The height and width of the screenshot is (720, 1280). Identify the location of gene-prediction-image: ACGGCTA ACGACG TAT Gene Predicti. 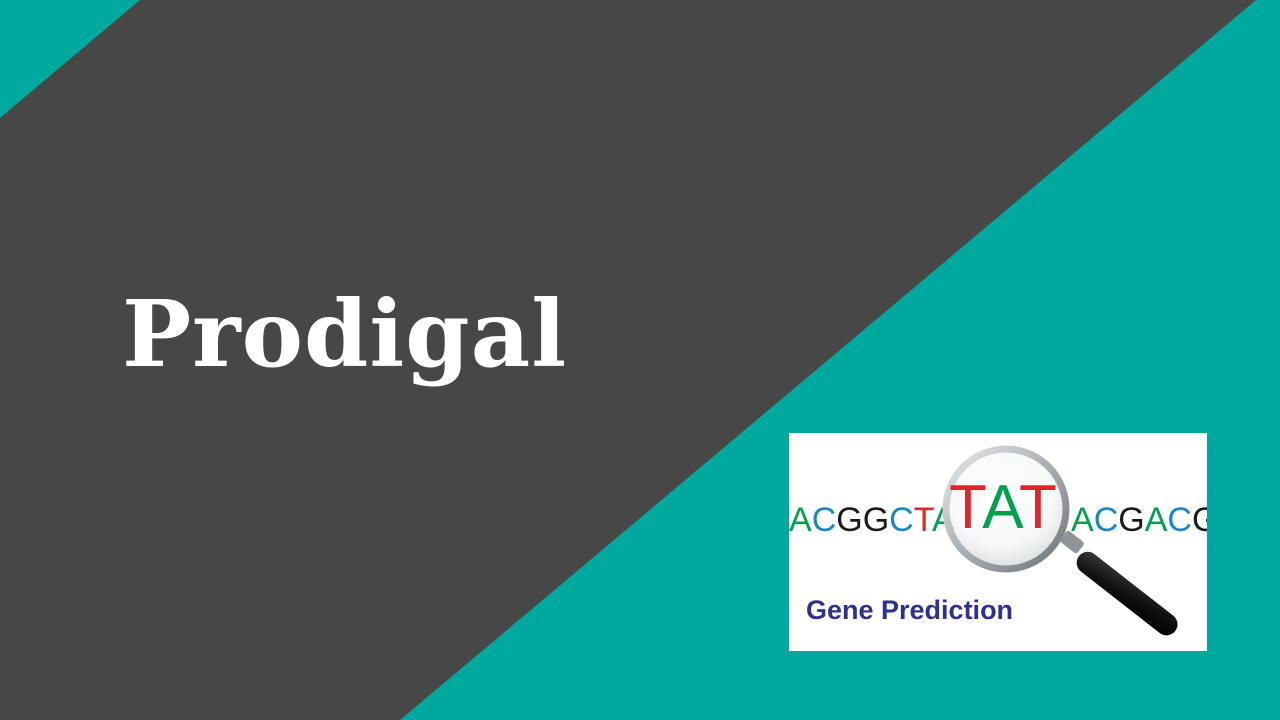
(998, 542).